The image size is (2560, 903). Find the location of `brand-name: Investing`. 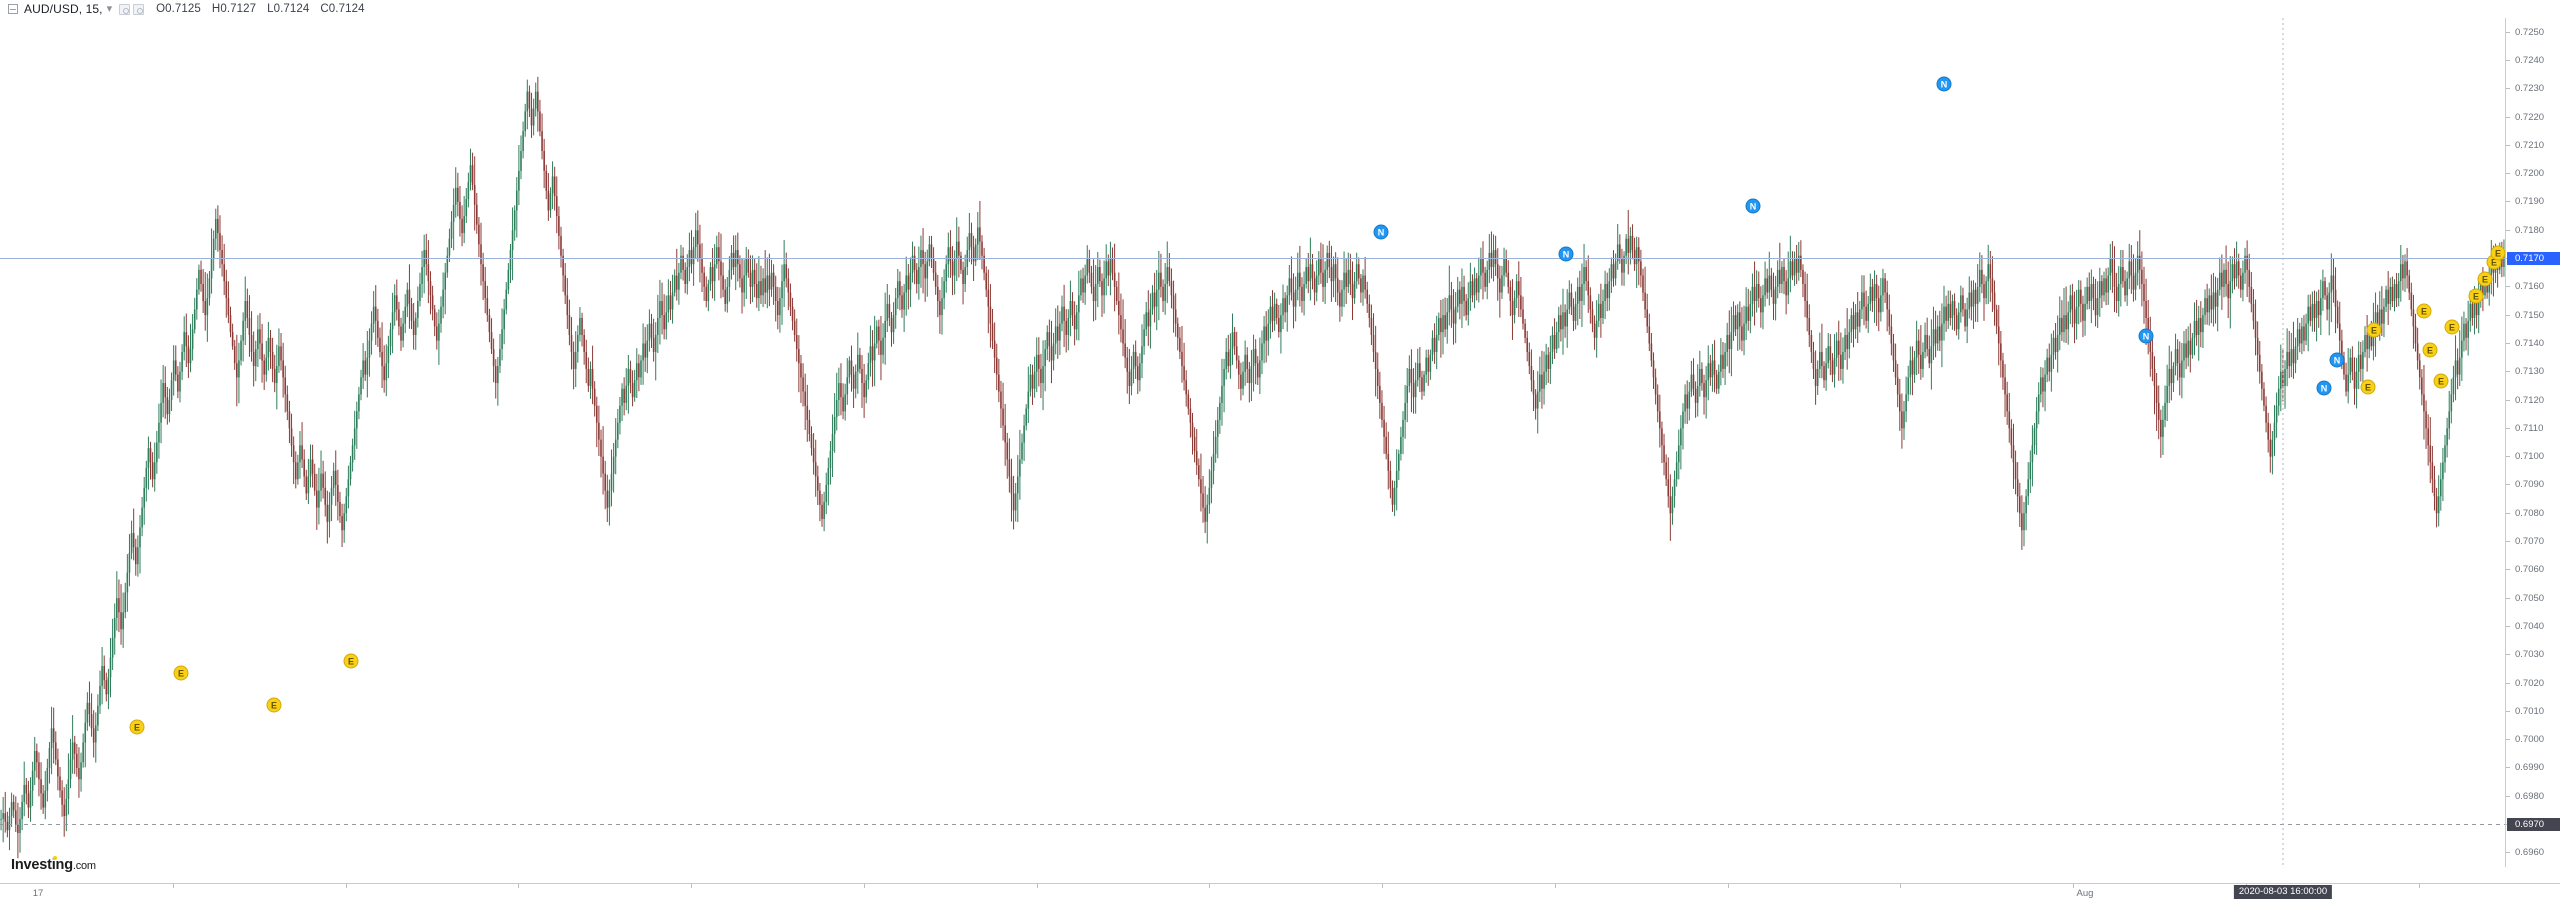

brand-name: Investing is located at coordinates (42, 865).